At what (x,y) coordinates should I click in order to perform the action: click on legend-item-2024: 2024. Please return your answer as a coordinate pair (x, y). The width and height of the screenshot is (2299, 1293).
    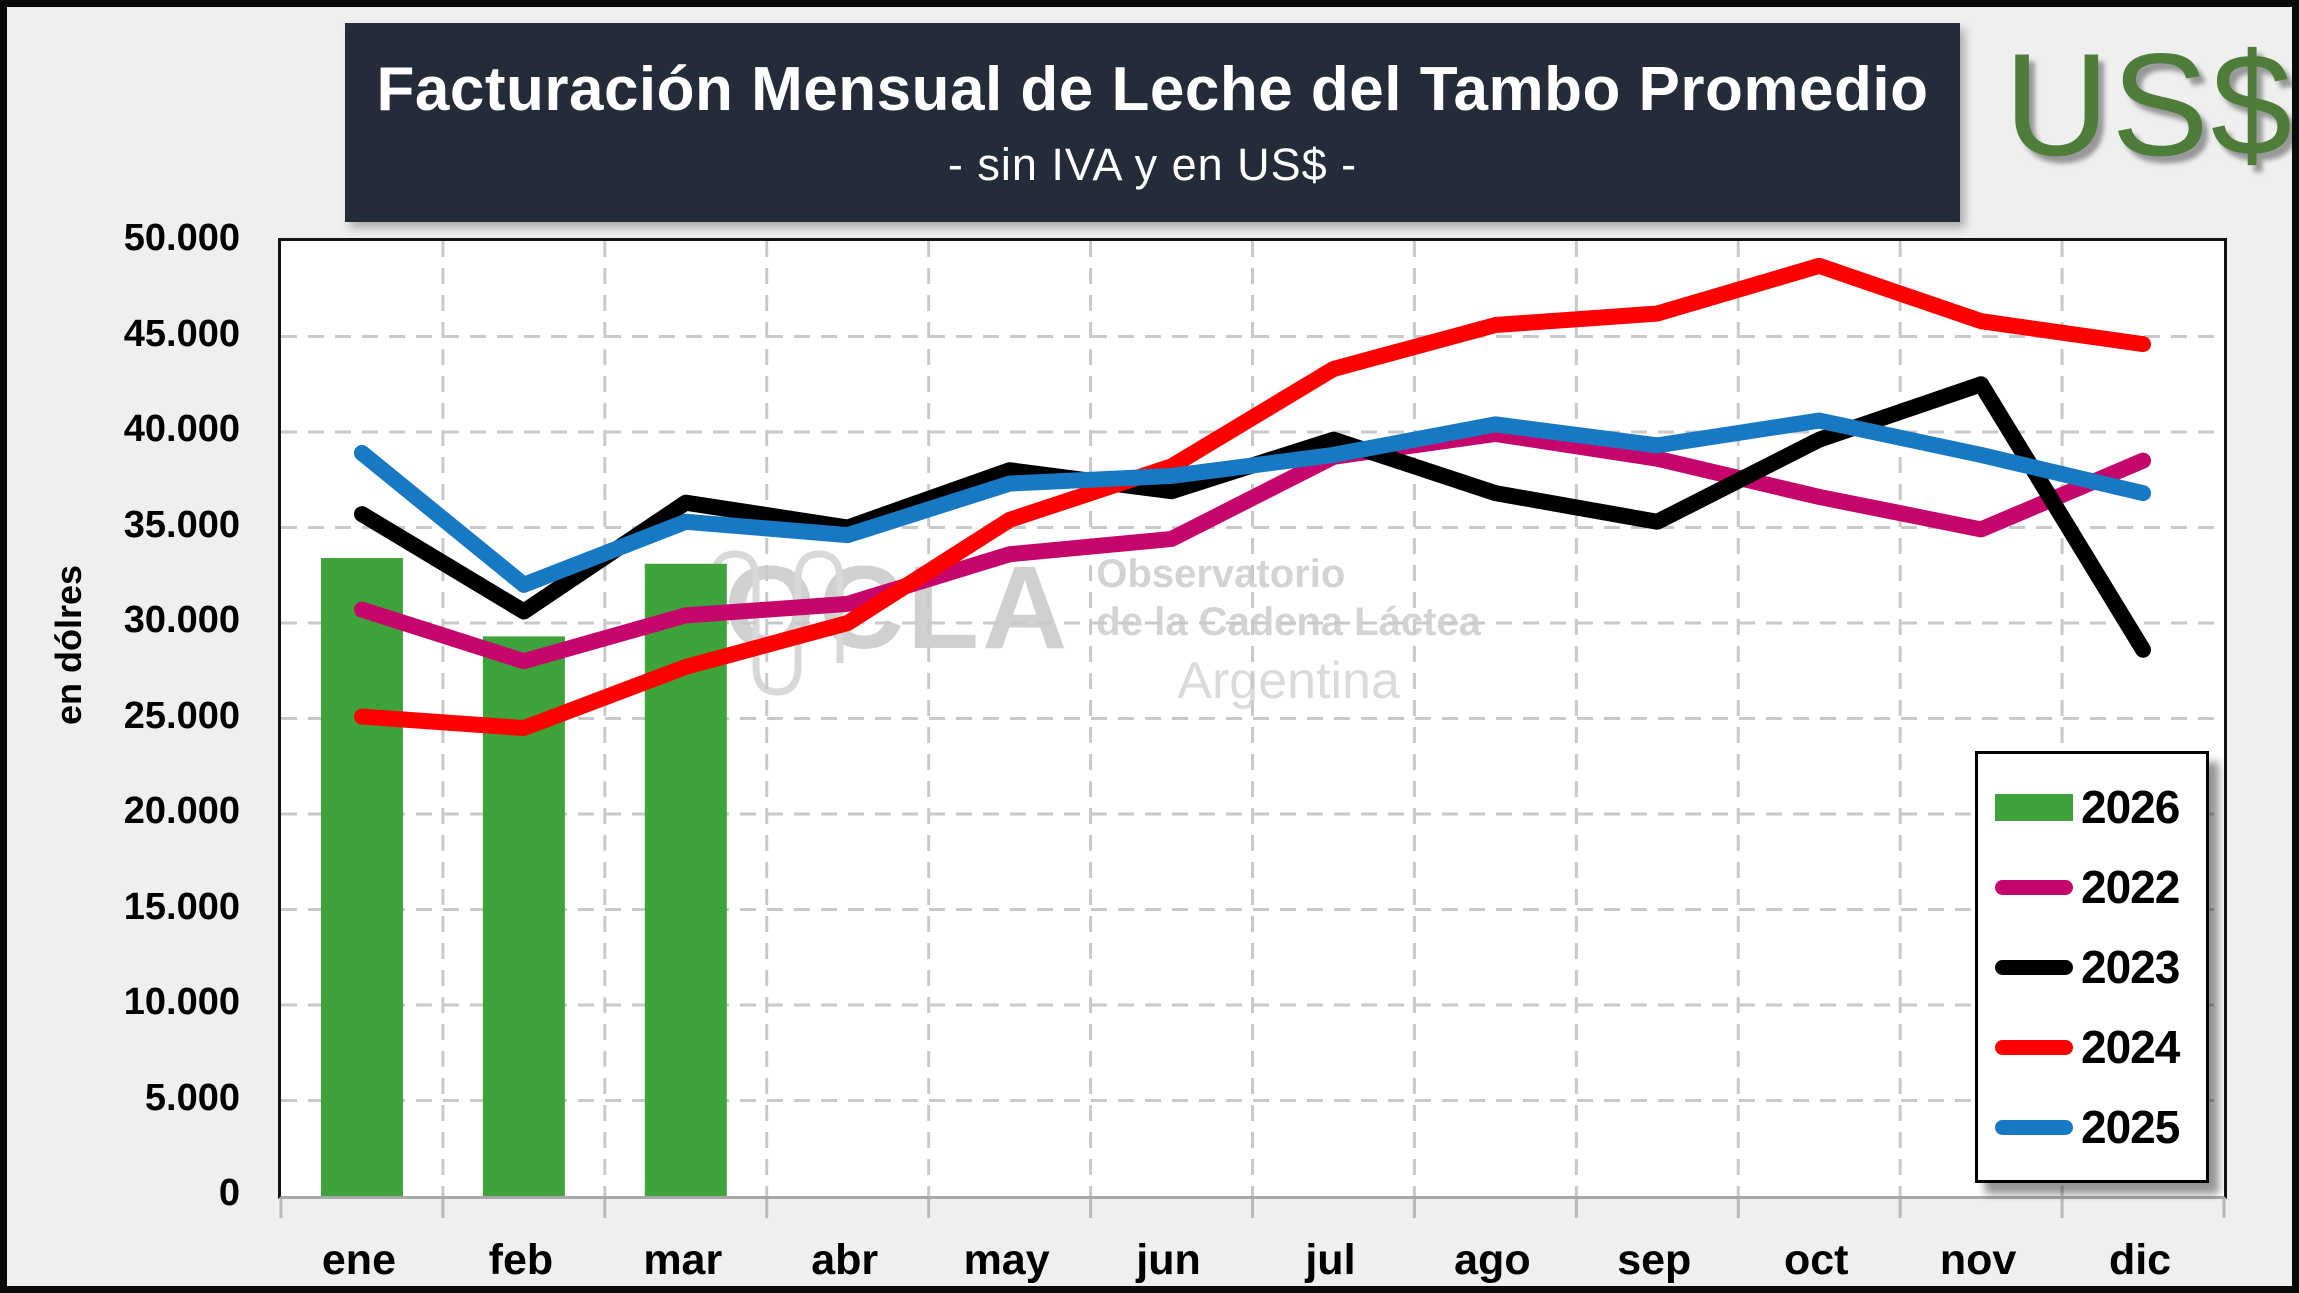
    Looking at the image, I should click on (2092, 1047).